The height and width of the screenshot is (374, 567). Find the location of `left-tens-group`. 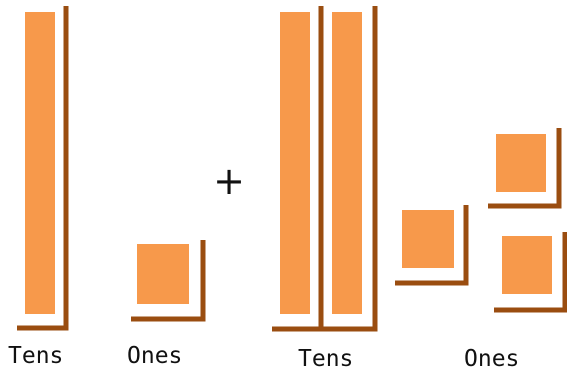

left-tens-group is located at coordinates (43, 168).